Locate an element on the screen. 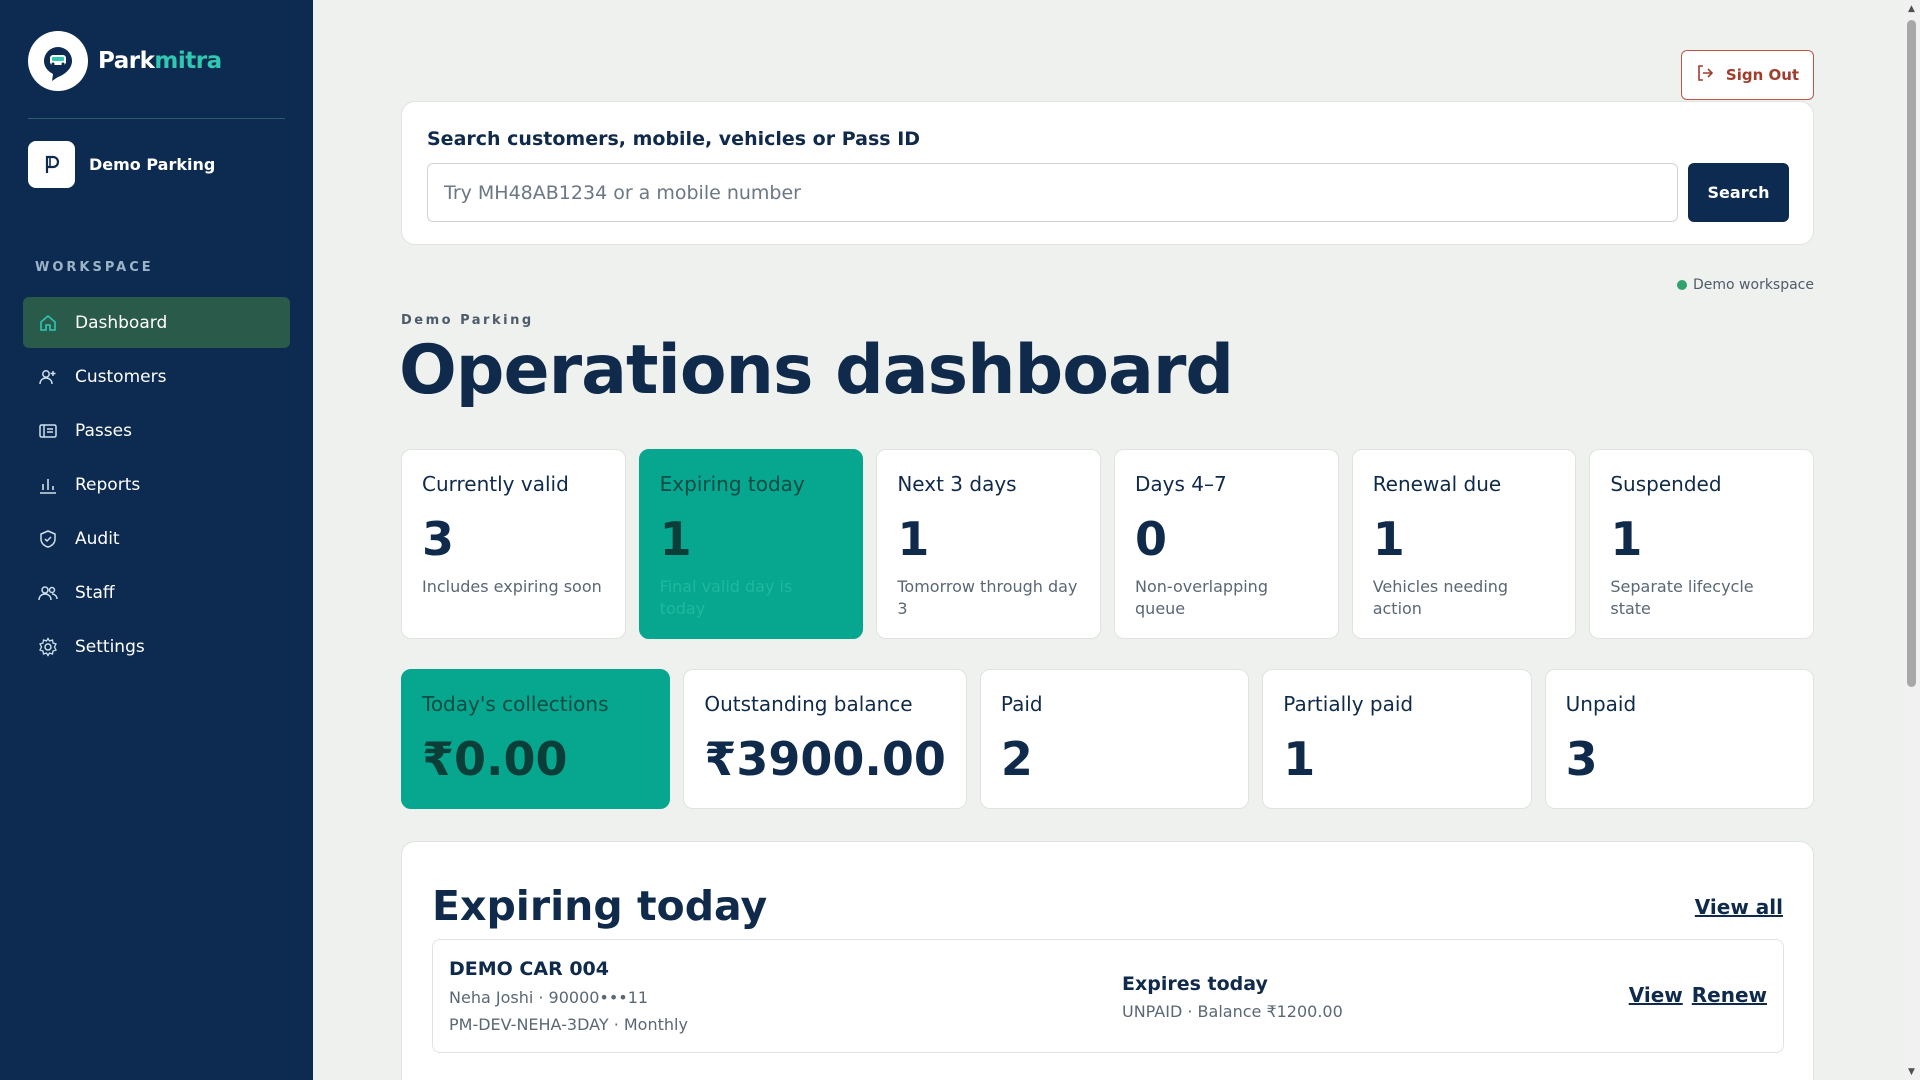 This screenshot has width=1920, height=1080. stat-sub: Tomorrow through day 3 is located at coordinates (987, 597).